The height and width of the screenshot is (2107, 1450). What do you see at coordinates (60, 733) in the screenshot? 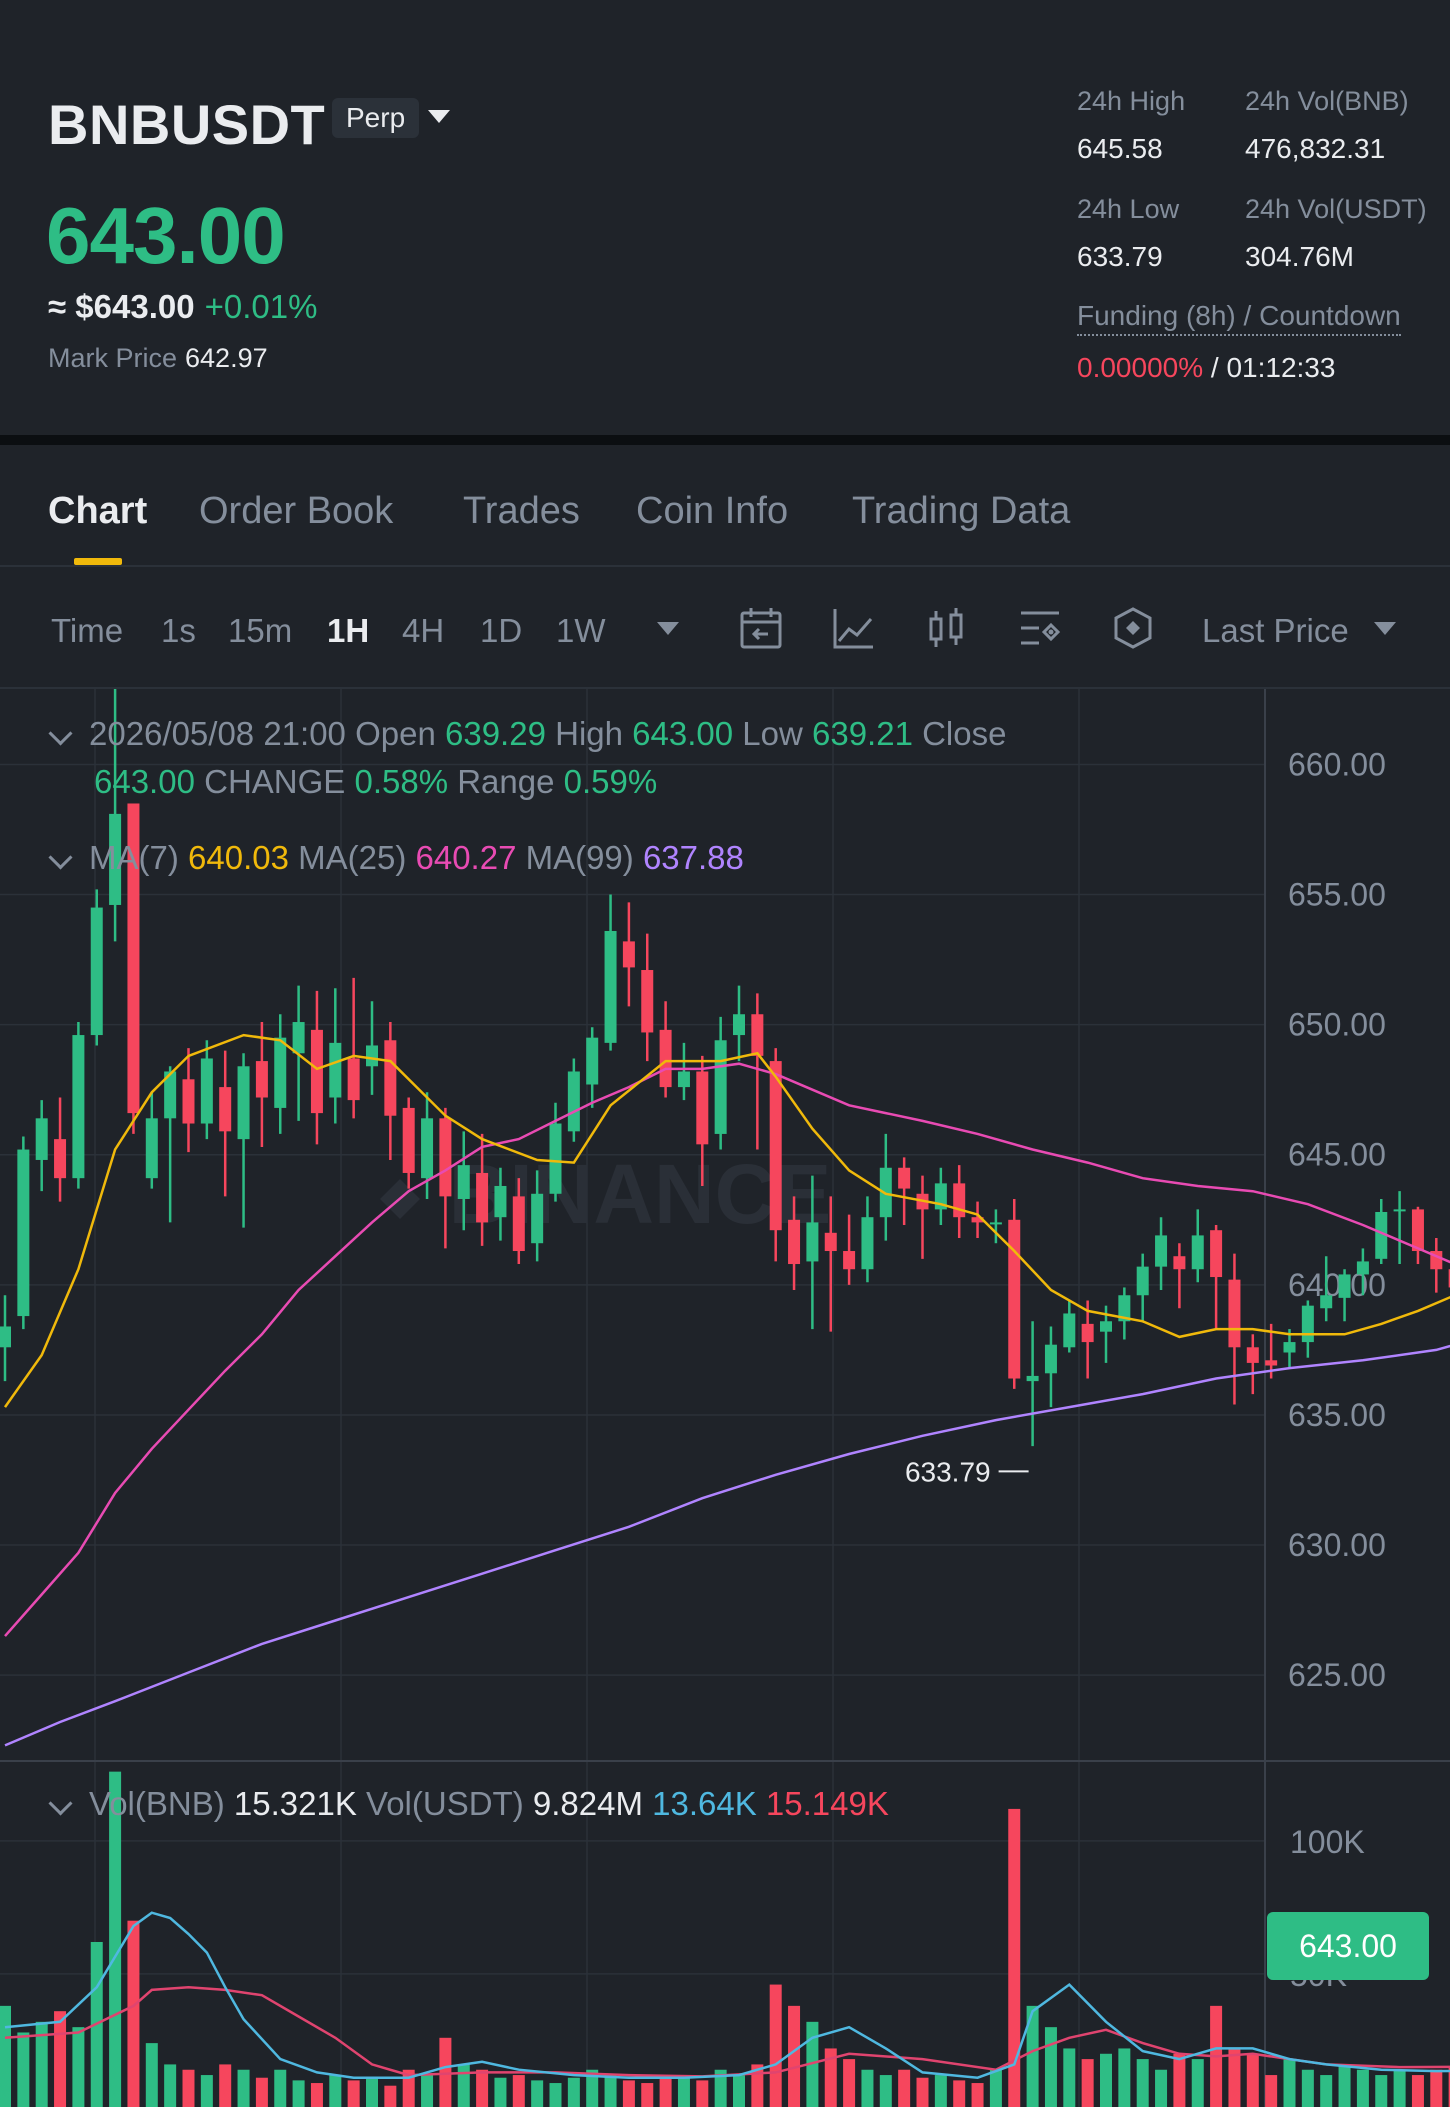
I see `collapse-chevron-icon` at bounding box center [60, 733].